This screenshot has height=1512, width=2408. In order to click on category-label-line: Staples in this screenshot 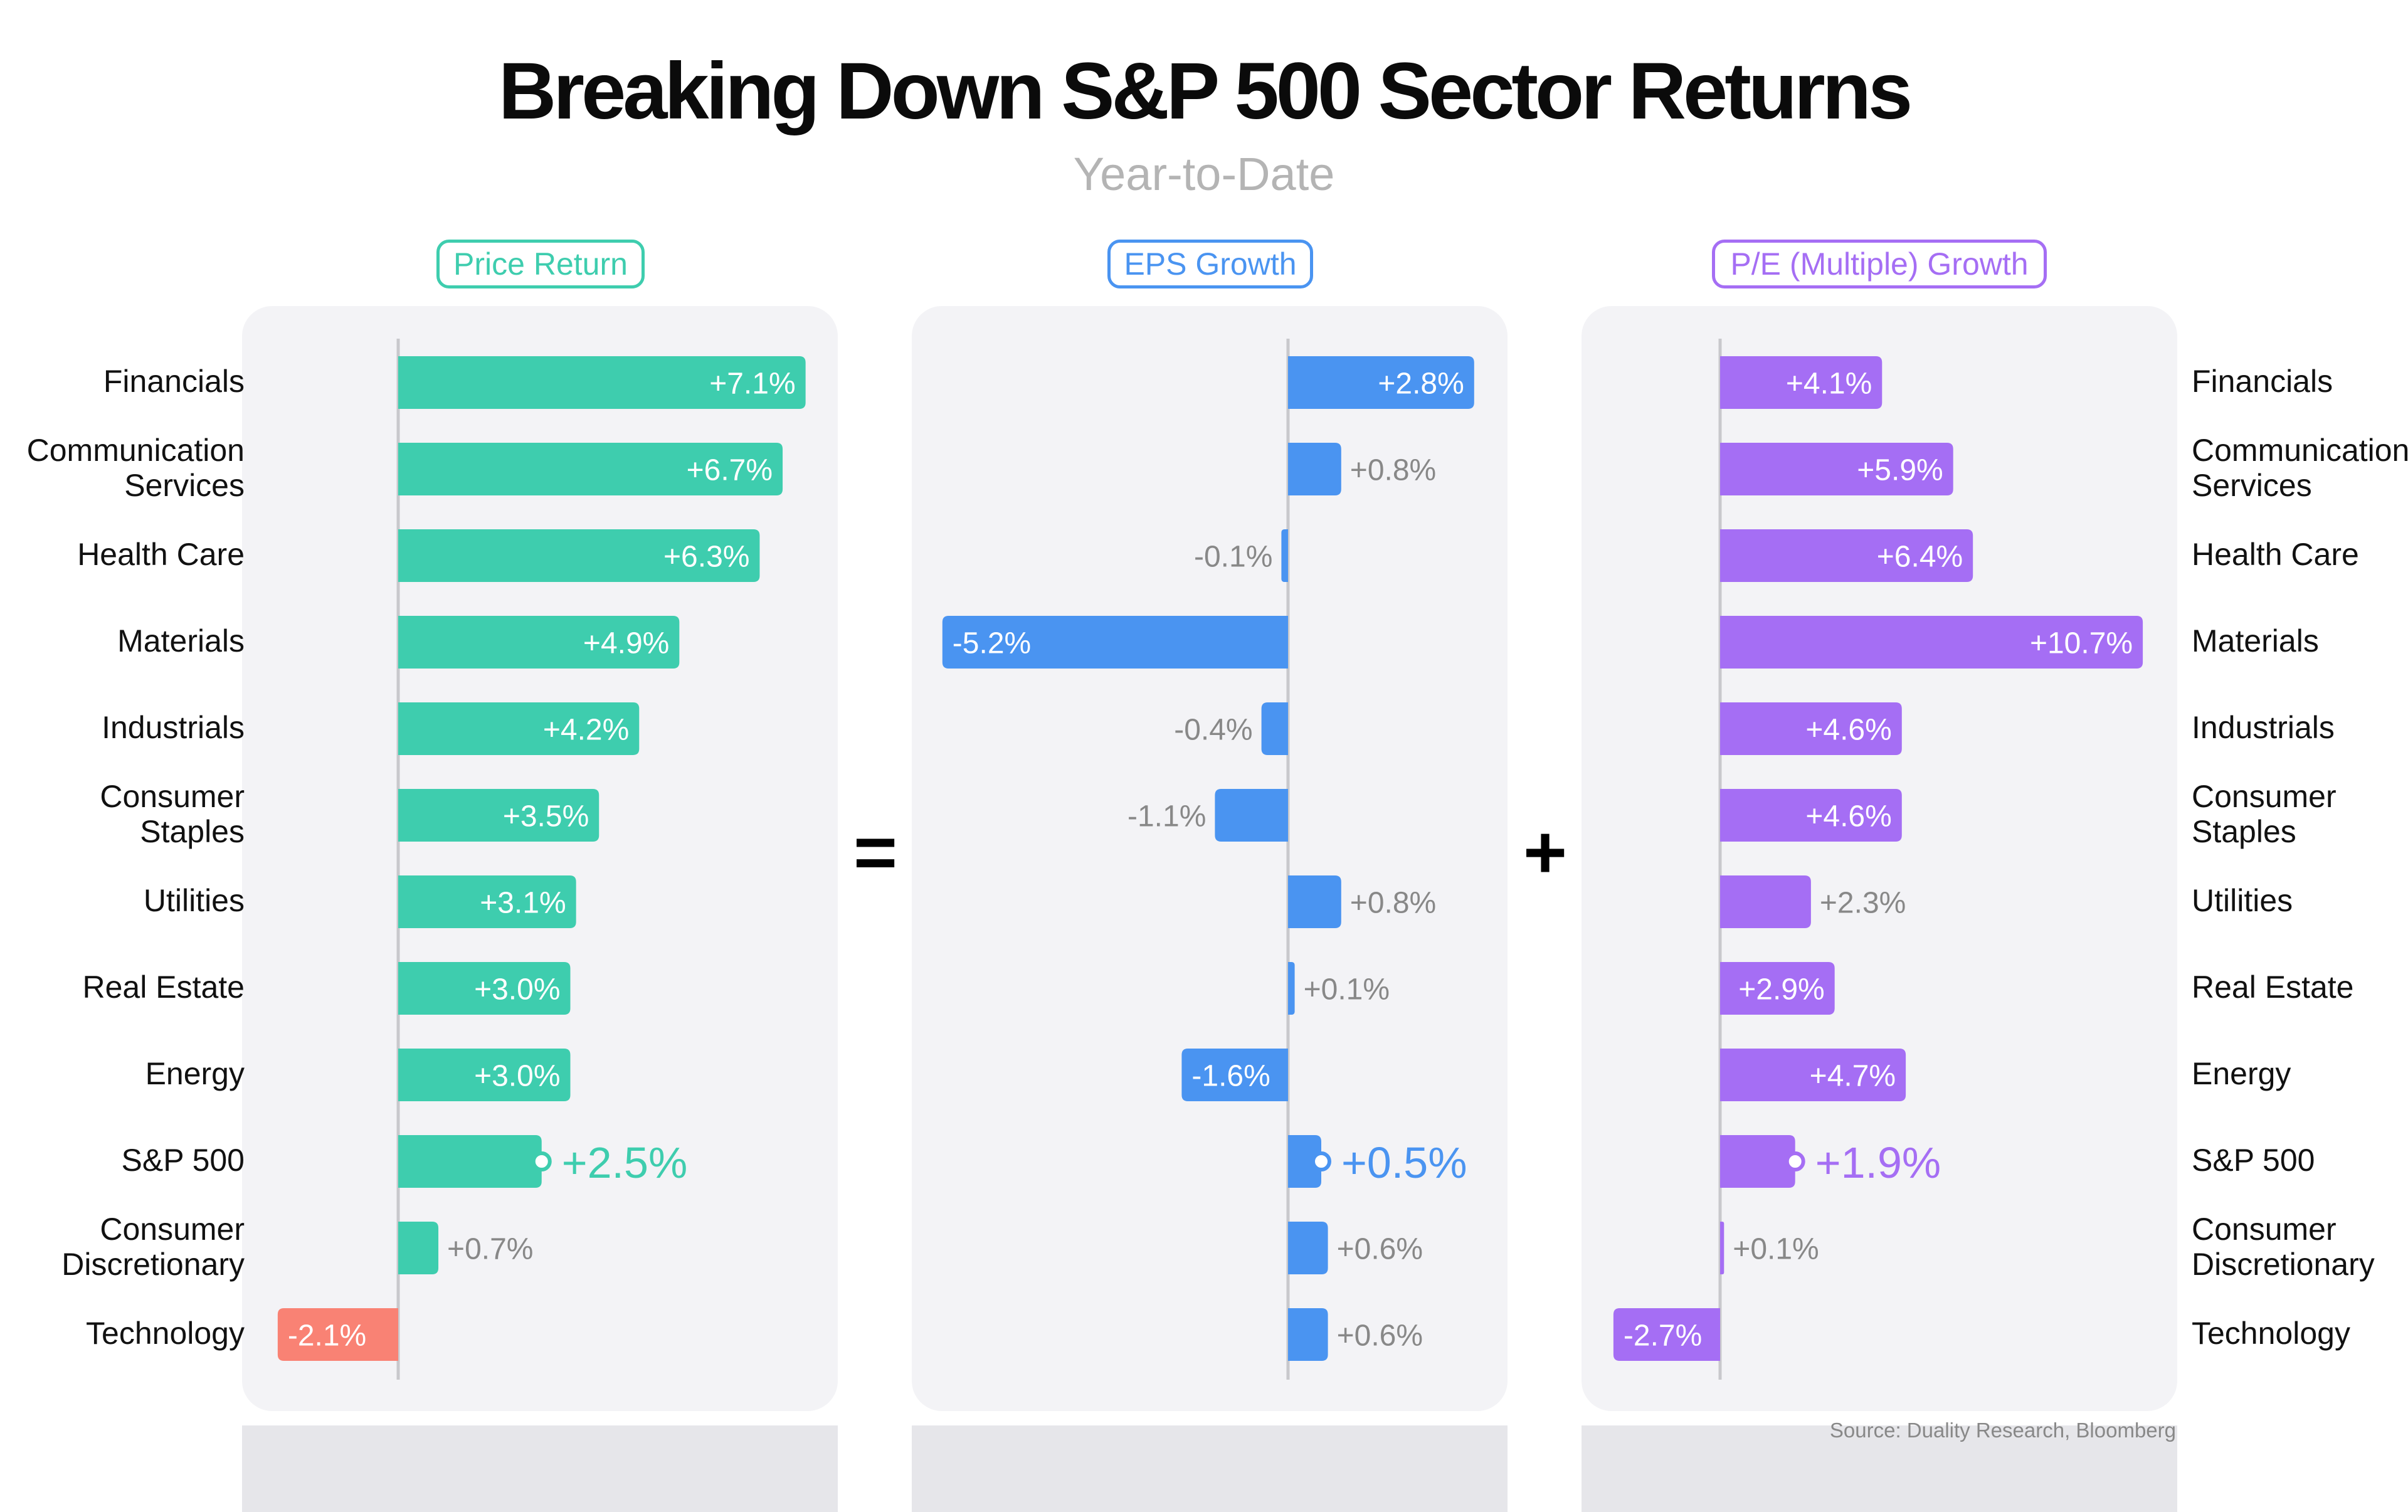, I will do `click(2244, 831)`.